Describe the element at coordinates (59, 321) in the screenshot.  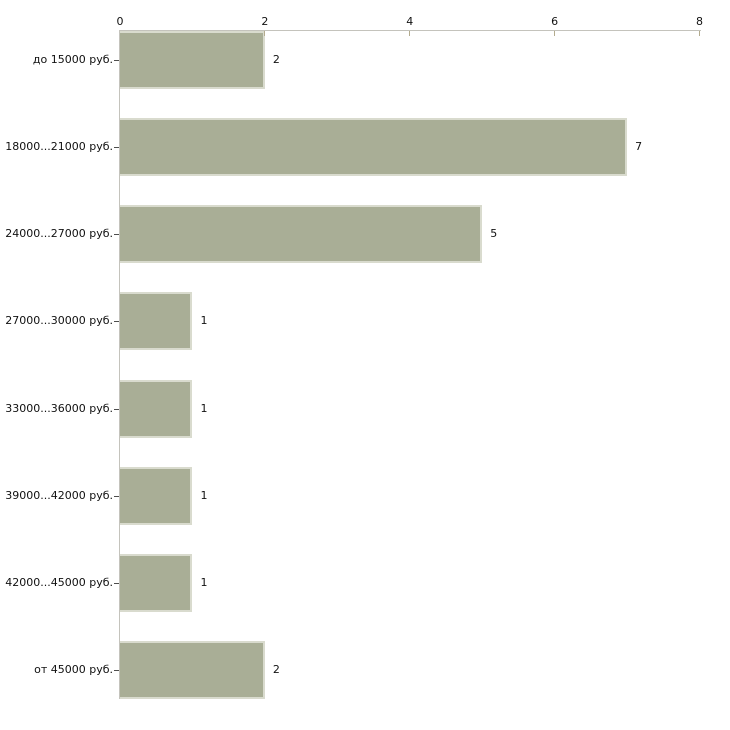
I see `category-label: 27000...30000 руб.` at that location.